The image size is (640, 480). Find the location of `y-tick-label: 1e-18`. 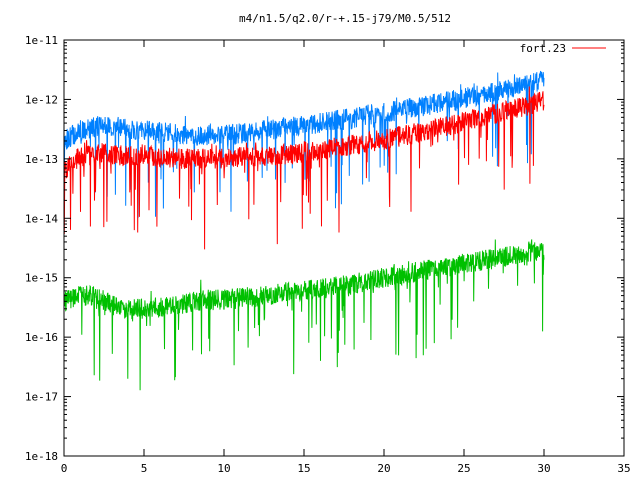

y-tick-label: 1e-18 is located at coordinates (41, 456).